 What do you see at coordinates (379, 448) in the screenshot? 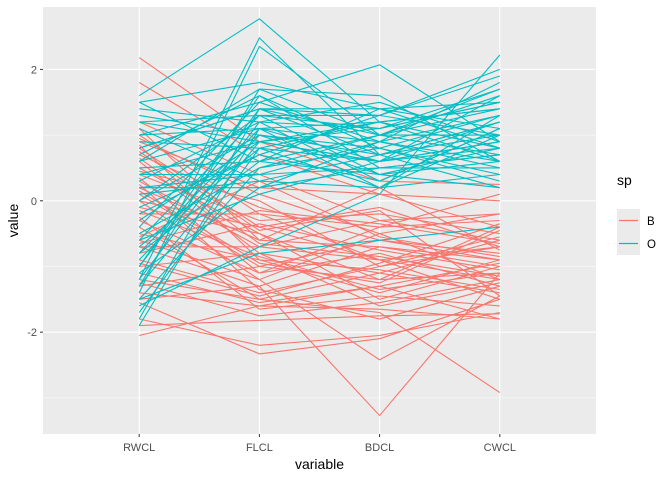
I see `x-tick-label: BDCL` at bounding box center [379, 448].